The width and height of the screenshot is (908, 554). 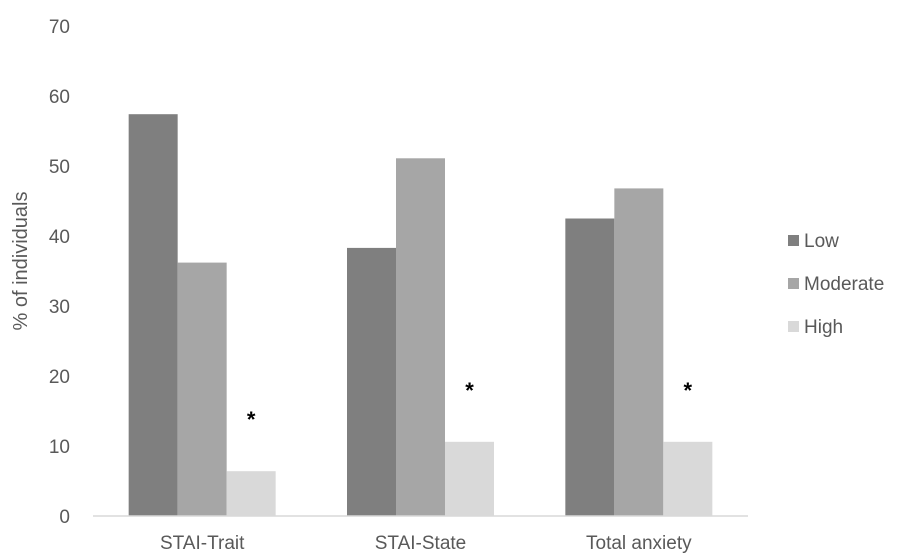 What do you see at coordinates (793, 326) in the screenshot?
I see `legend-swatch-high` at bounding box center [793, 326].